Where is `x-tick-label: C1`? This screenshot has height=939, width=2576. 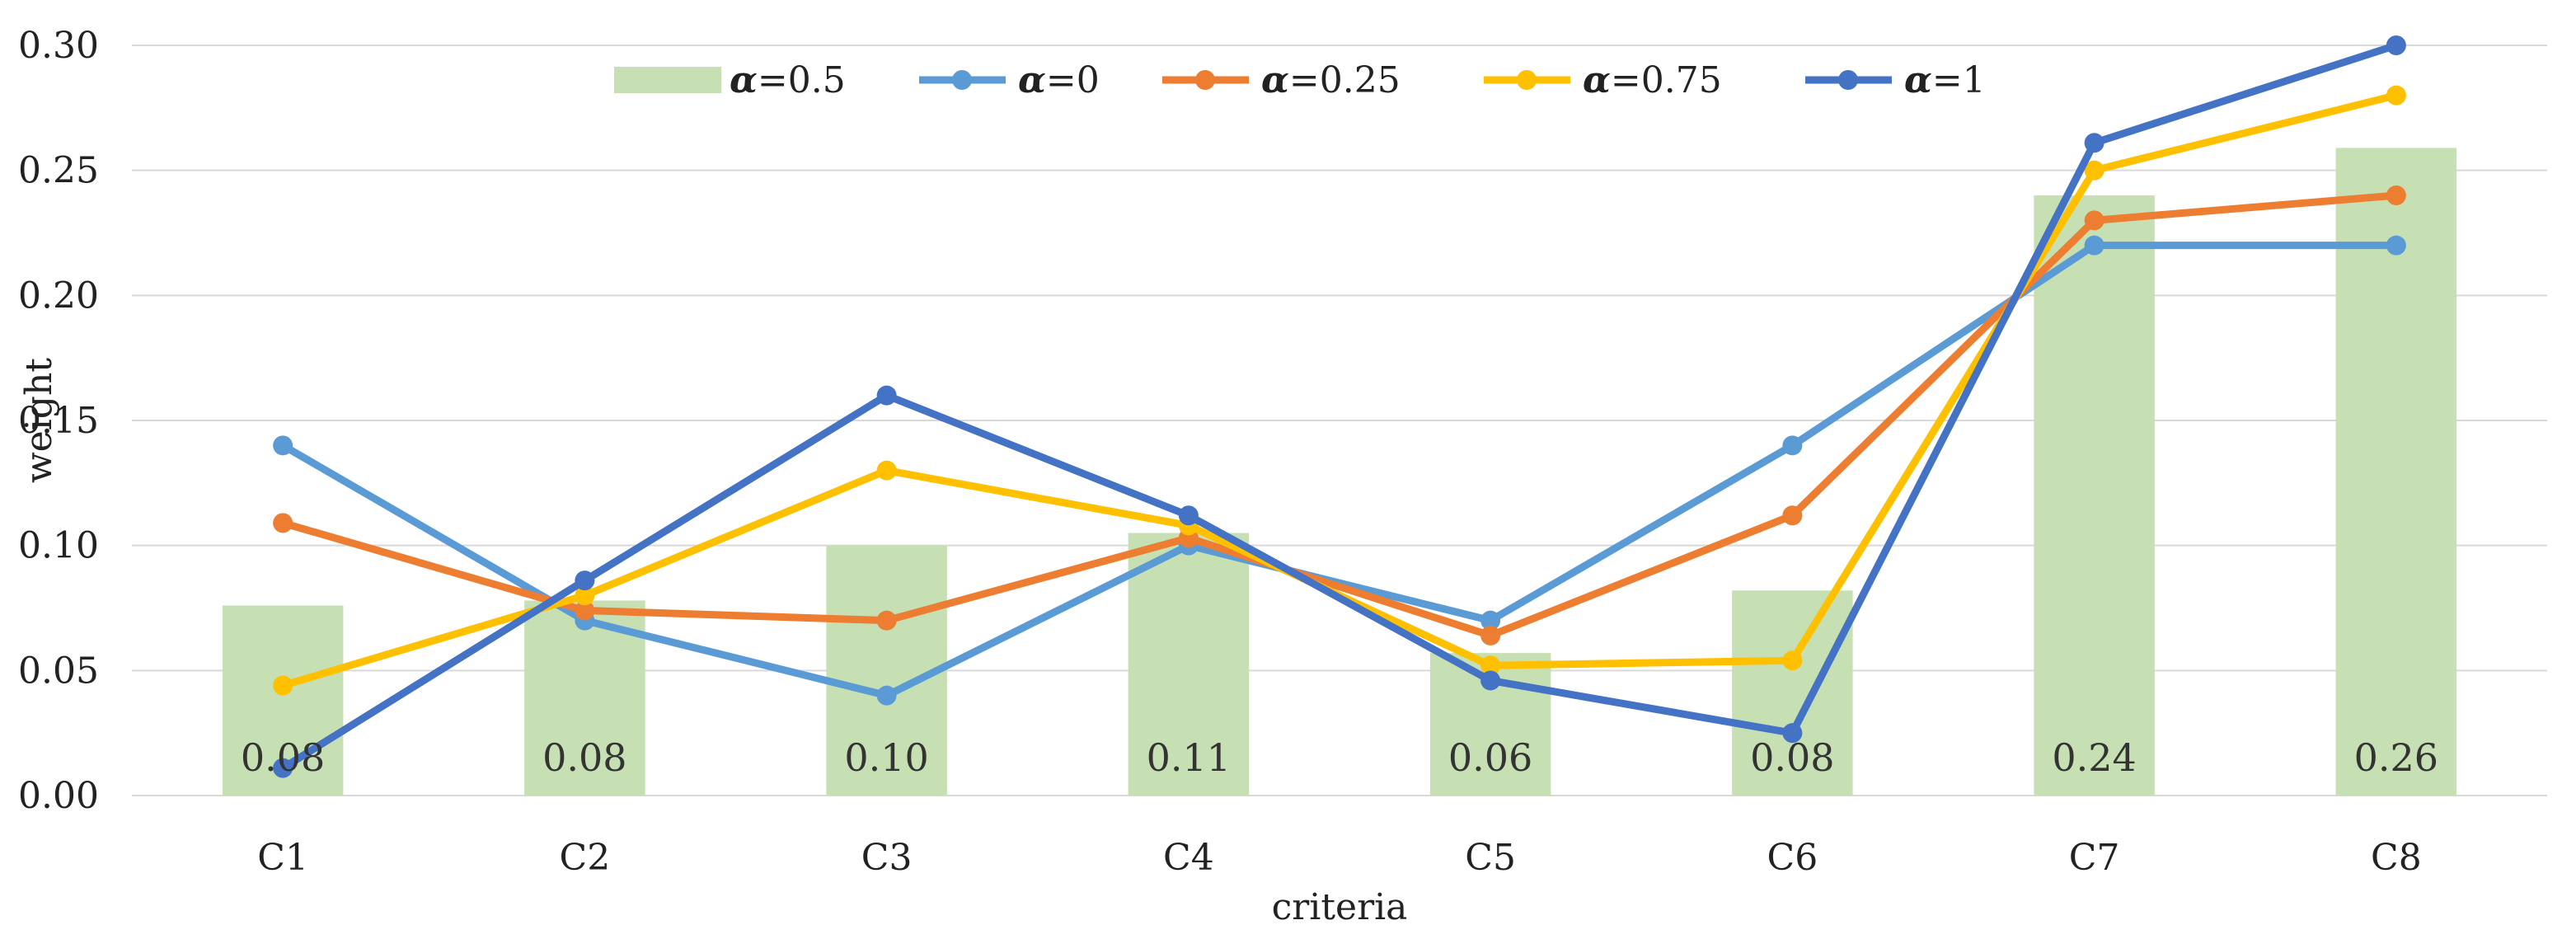 x-tick-label: C1 is located at coordinates (283, 858).